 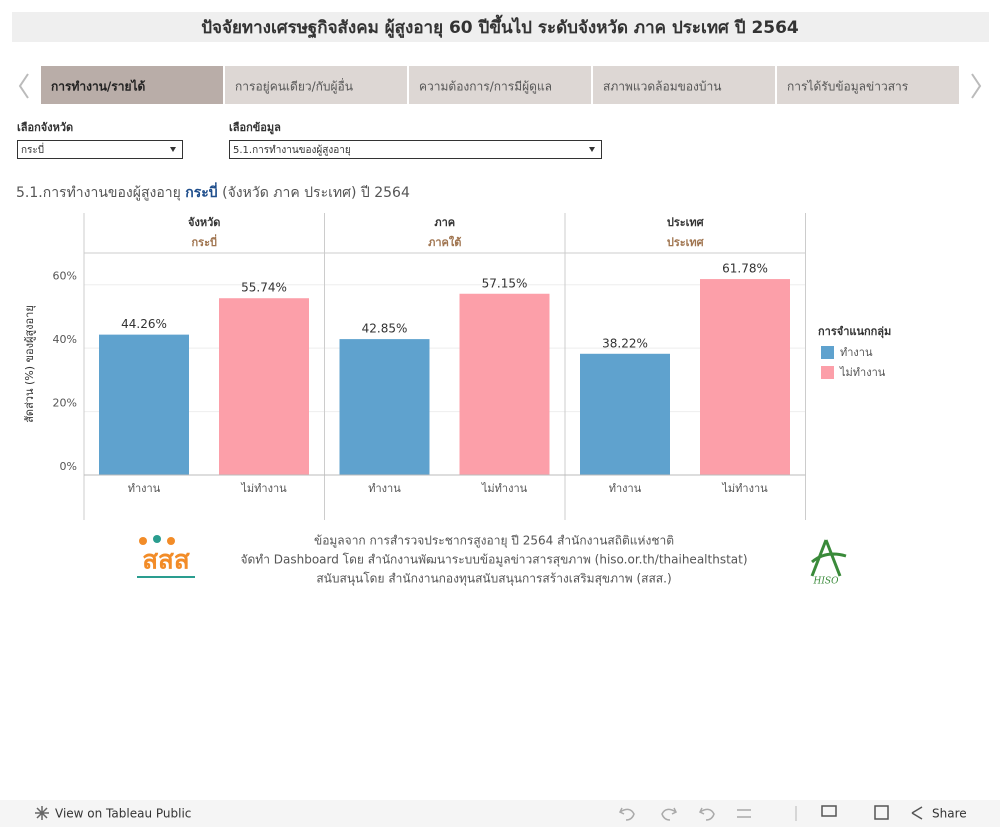 I want to click on dropdown-value: กระบี่, so click(x=32, y=149).